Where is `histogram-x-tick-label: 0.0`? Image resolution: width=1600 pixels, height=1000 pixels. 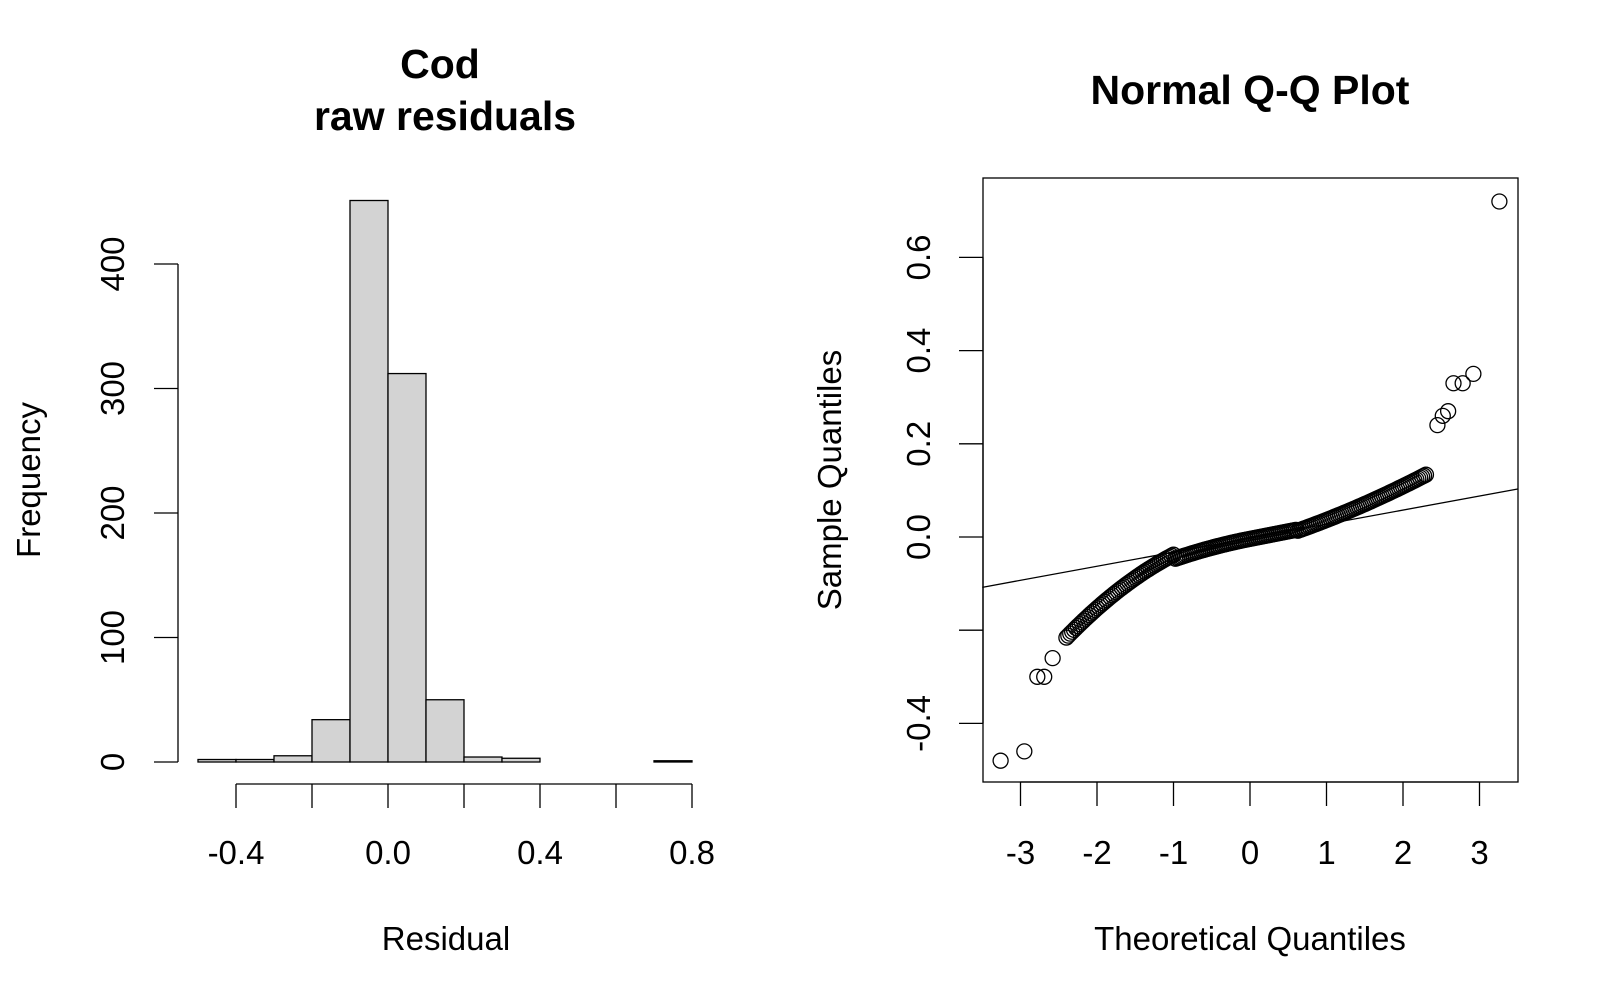 histogram-x-tick-label: 0.0 is located at coordinates (388, 852).